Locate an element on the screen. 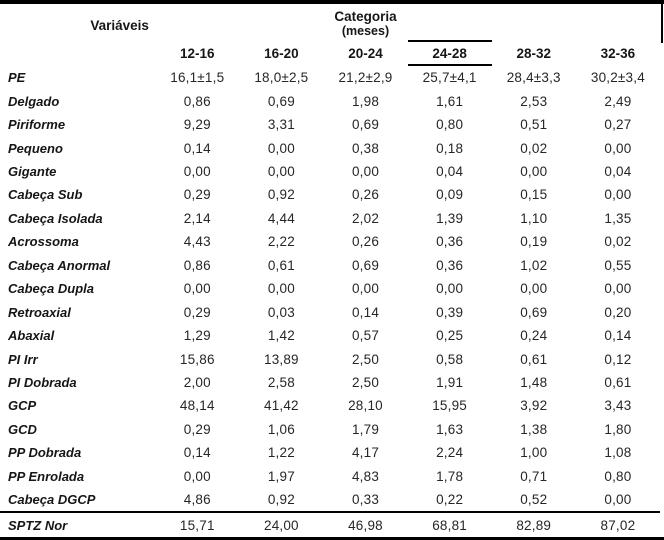 This screenshot has width=664, height=540. value-cell: 0,38 is located at coordinates (365, 148).